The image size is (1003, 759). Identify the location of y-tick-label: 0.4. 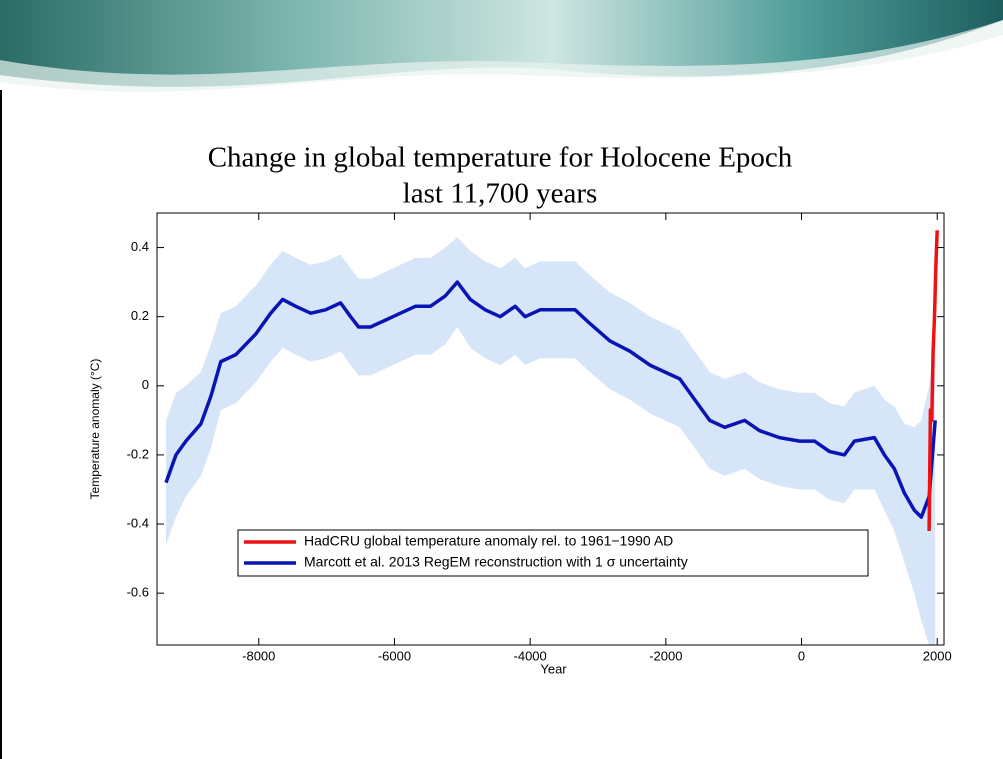
(140, 246).